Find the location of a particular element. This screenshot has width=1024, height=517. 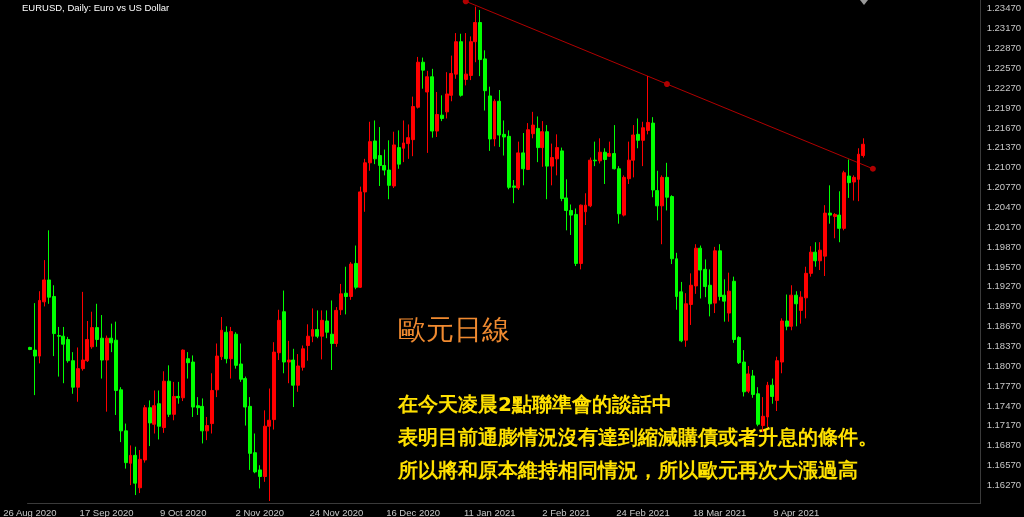

y-tick-label: 1.21070 is located at coordinates (1003, 167).